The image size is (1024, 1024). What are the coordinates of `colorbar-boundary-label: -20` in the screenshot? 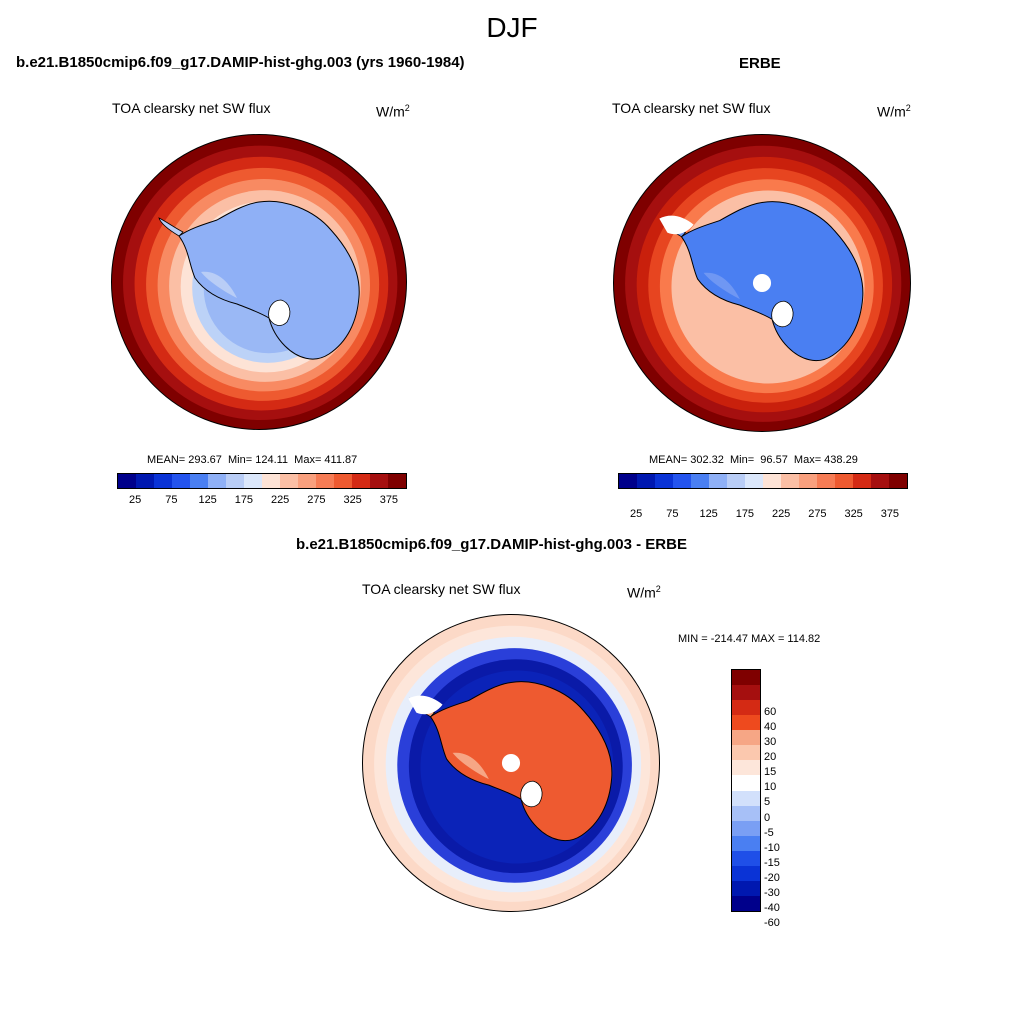 It's located at (772, 877).